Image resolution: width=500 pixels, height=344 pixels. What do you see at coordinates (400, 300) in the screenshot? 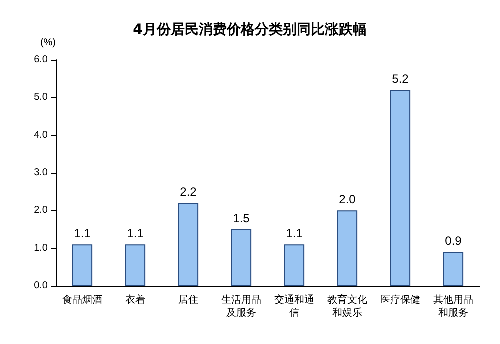
I see `x-tick-label: 医疗保健` at bounding box center [400, 300].